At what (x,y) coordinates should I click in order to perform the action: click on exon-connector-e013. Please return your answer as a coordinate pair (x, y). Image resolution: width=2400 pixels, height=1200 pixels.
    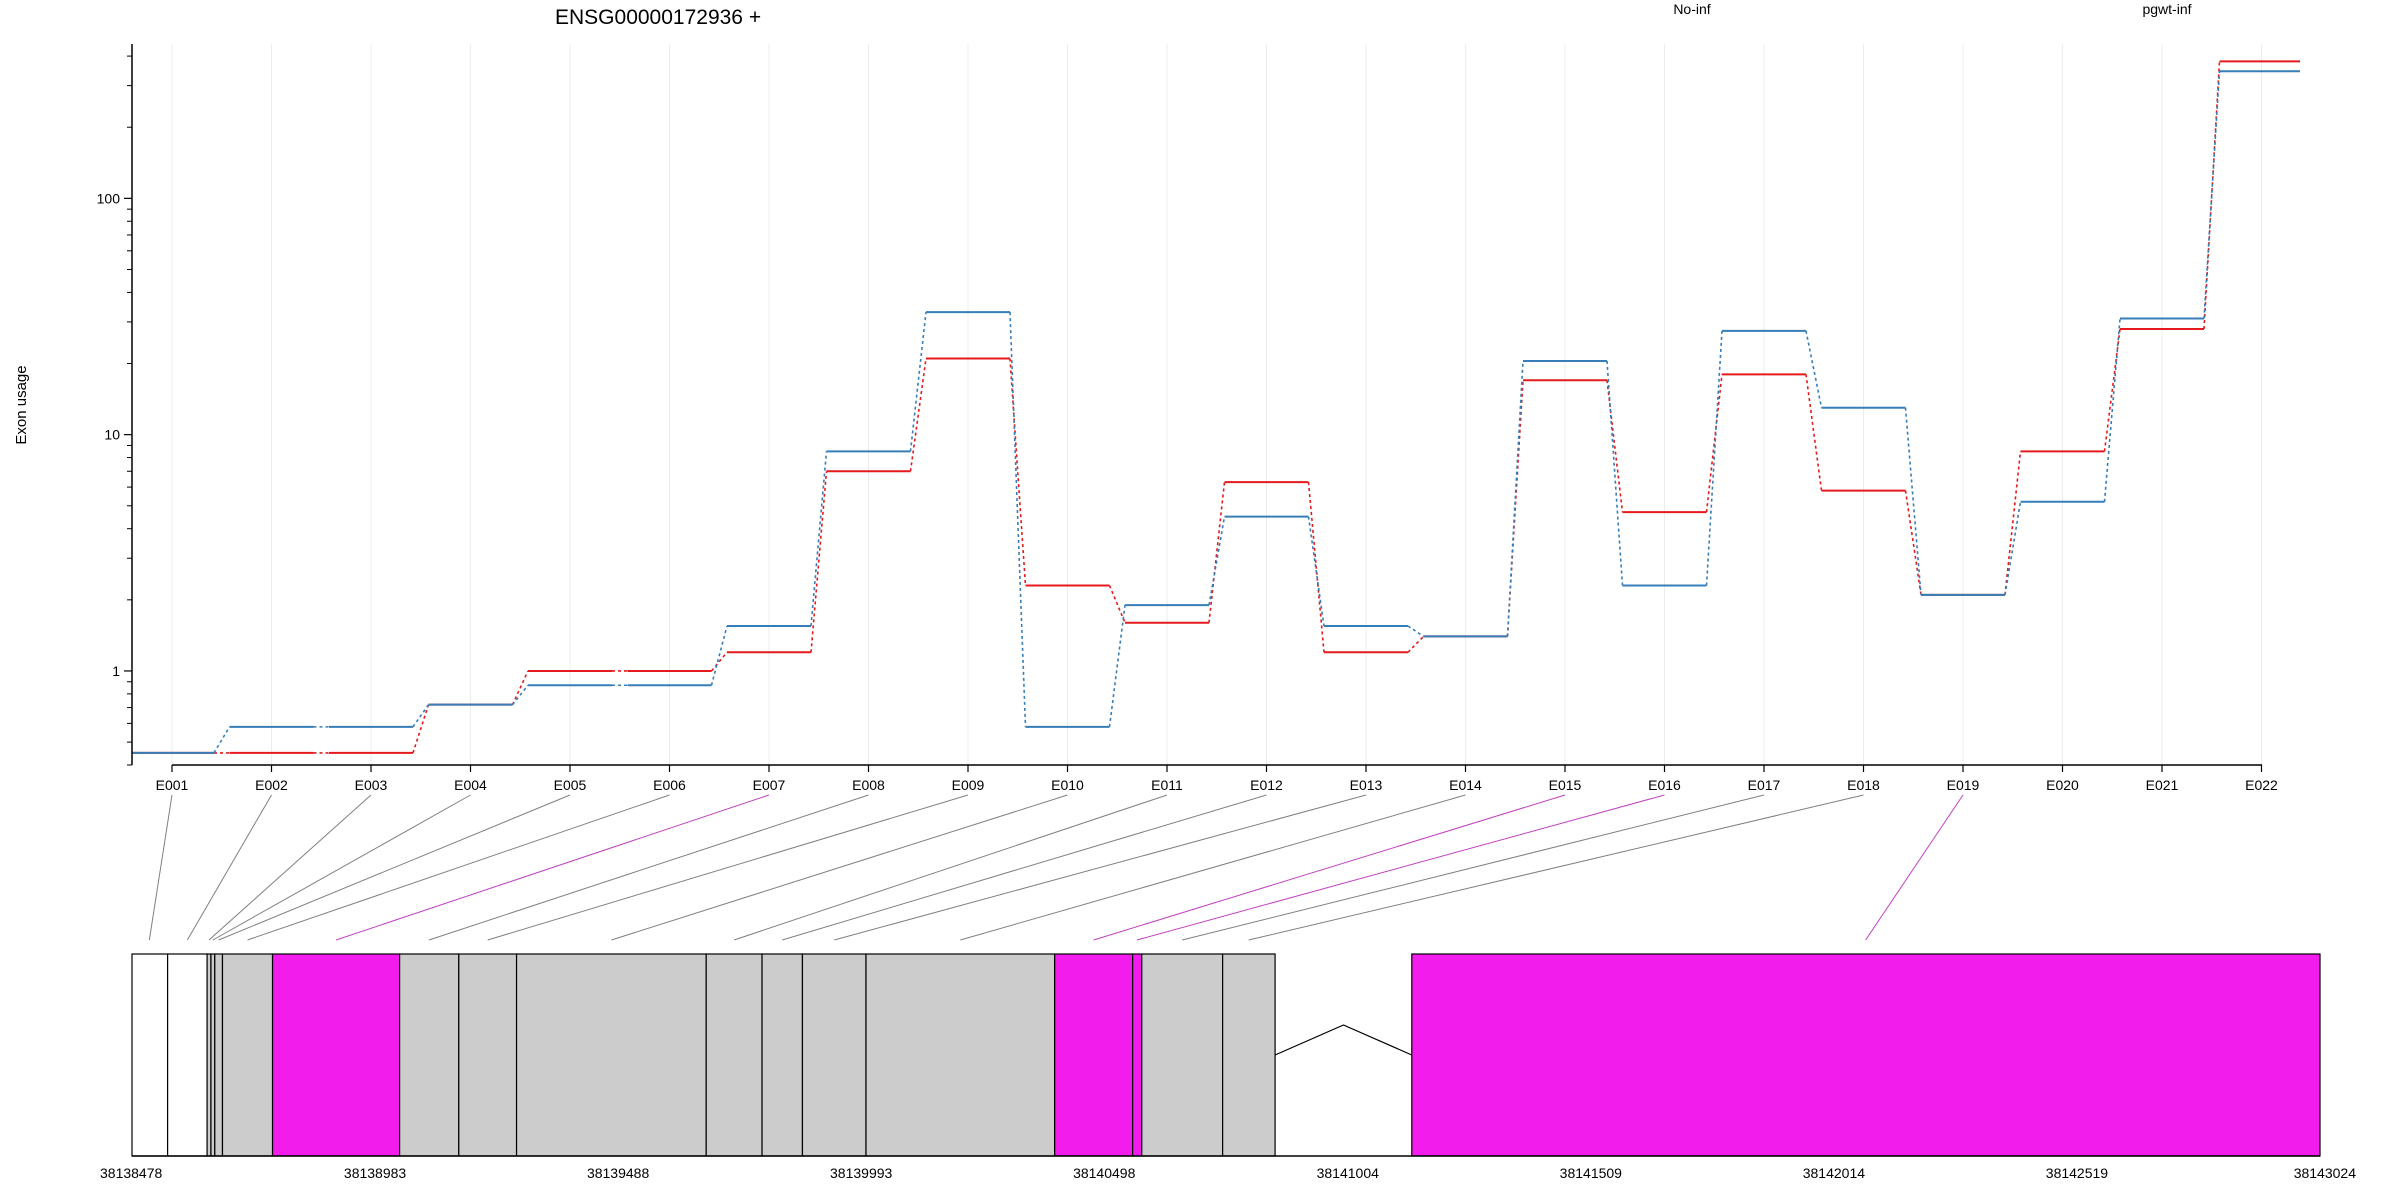
    Looking at the image, I should click on (1100, 867).